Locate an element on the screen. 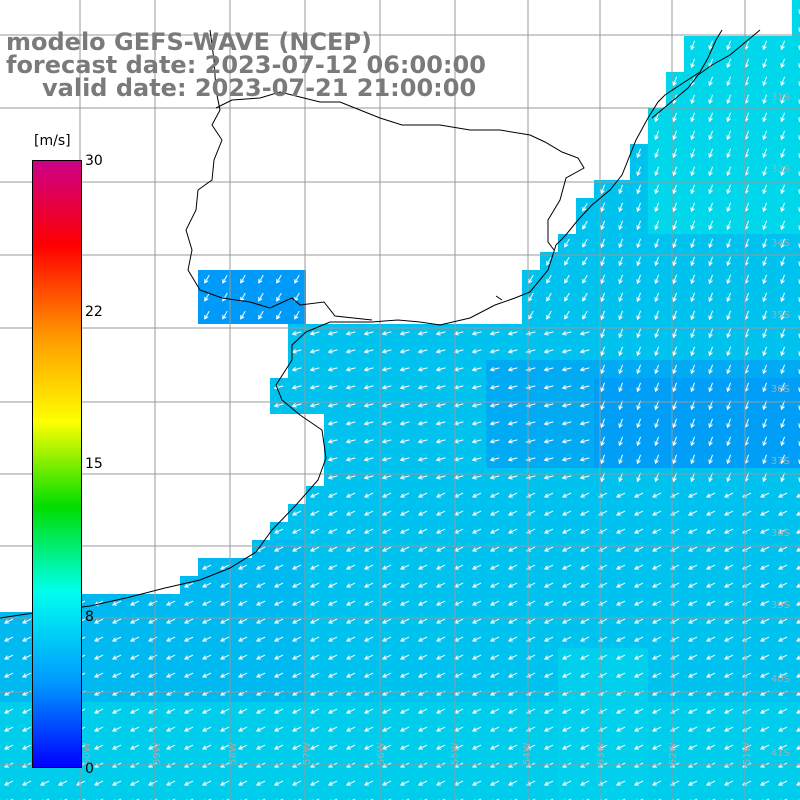 The image size is (800, 800). lon-label: 54W is located at coordinates (527, 753).